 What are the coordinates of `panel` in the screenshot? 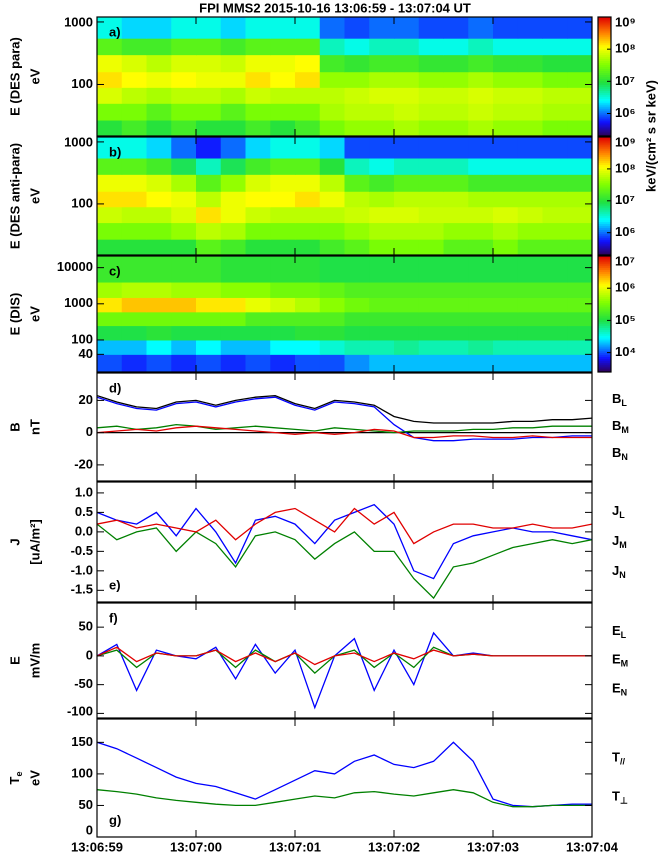 It's located at (344, 418).